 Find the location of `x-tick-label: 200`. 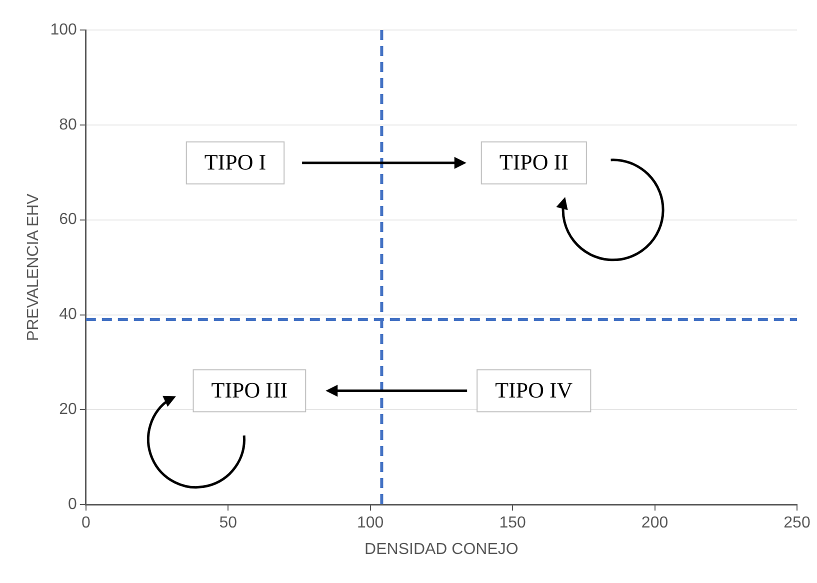

x-tick-label: 200 is located at coordinates (654, 523).